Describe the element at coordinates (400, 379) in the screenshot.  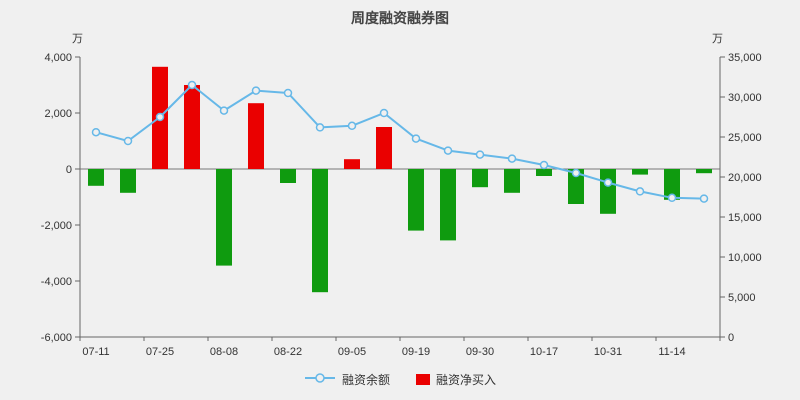
I see `chart-legend: 融资余额 融资净买入` at that location.